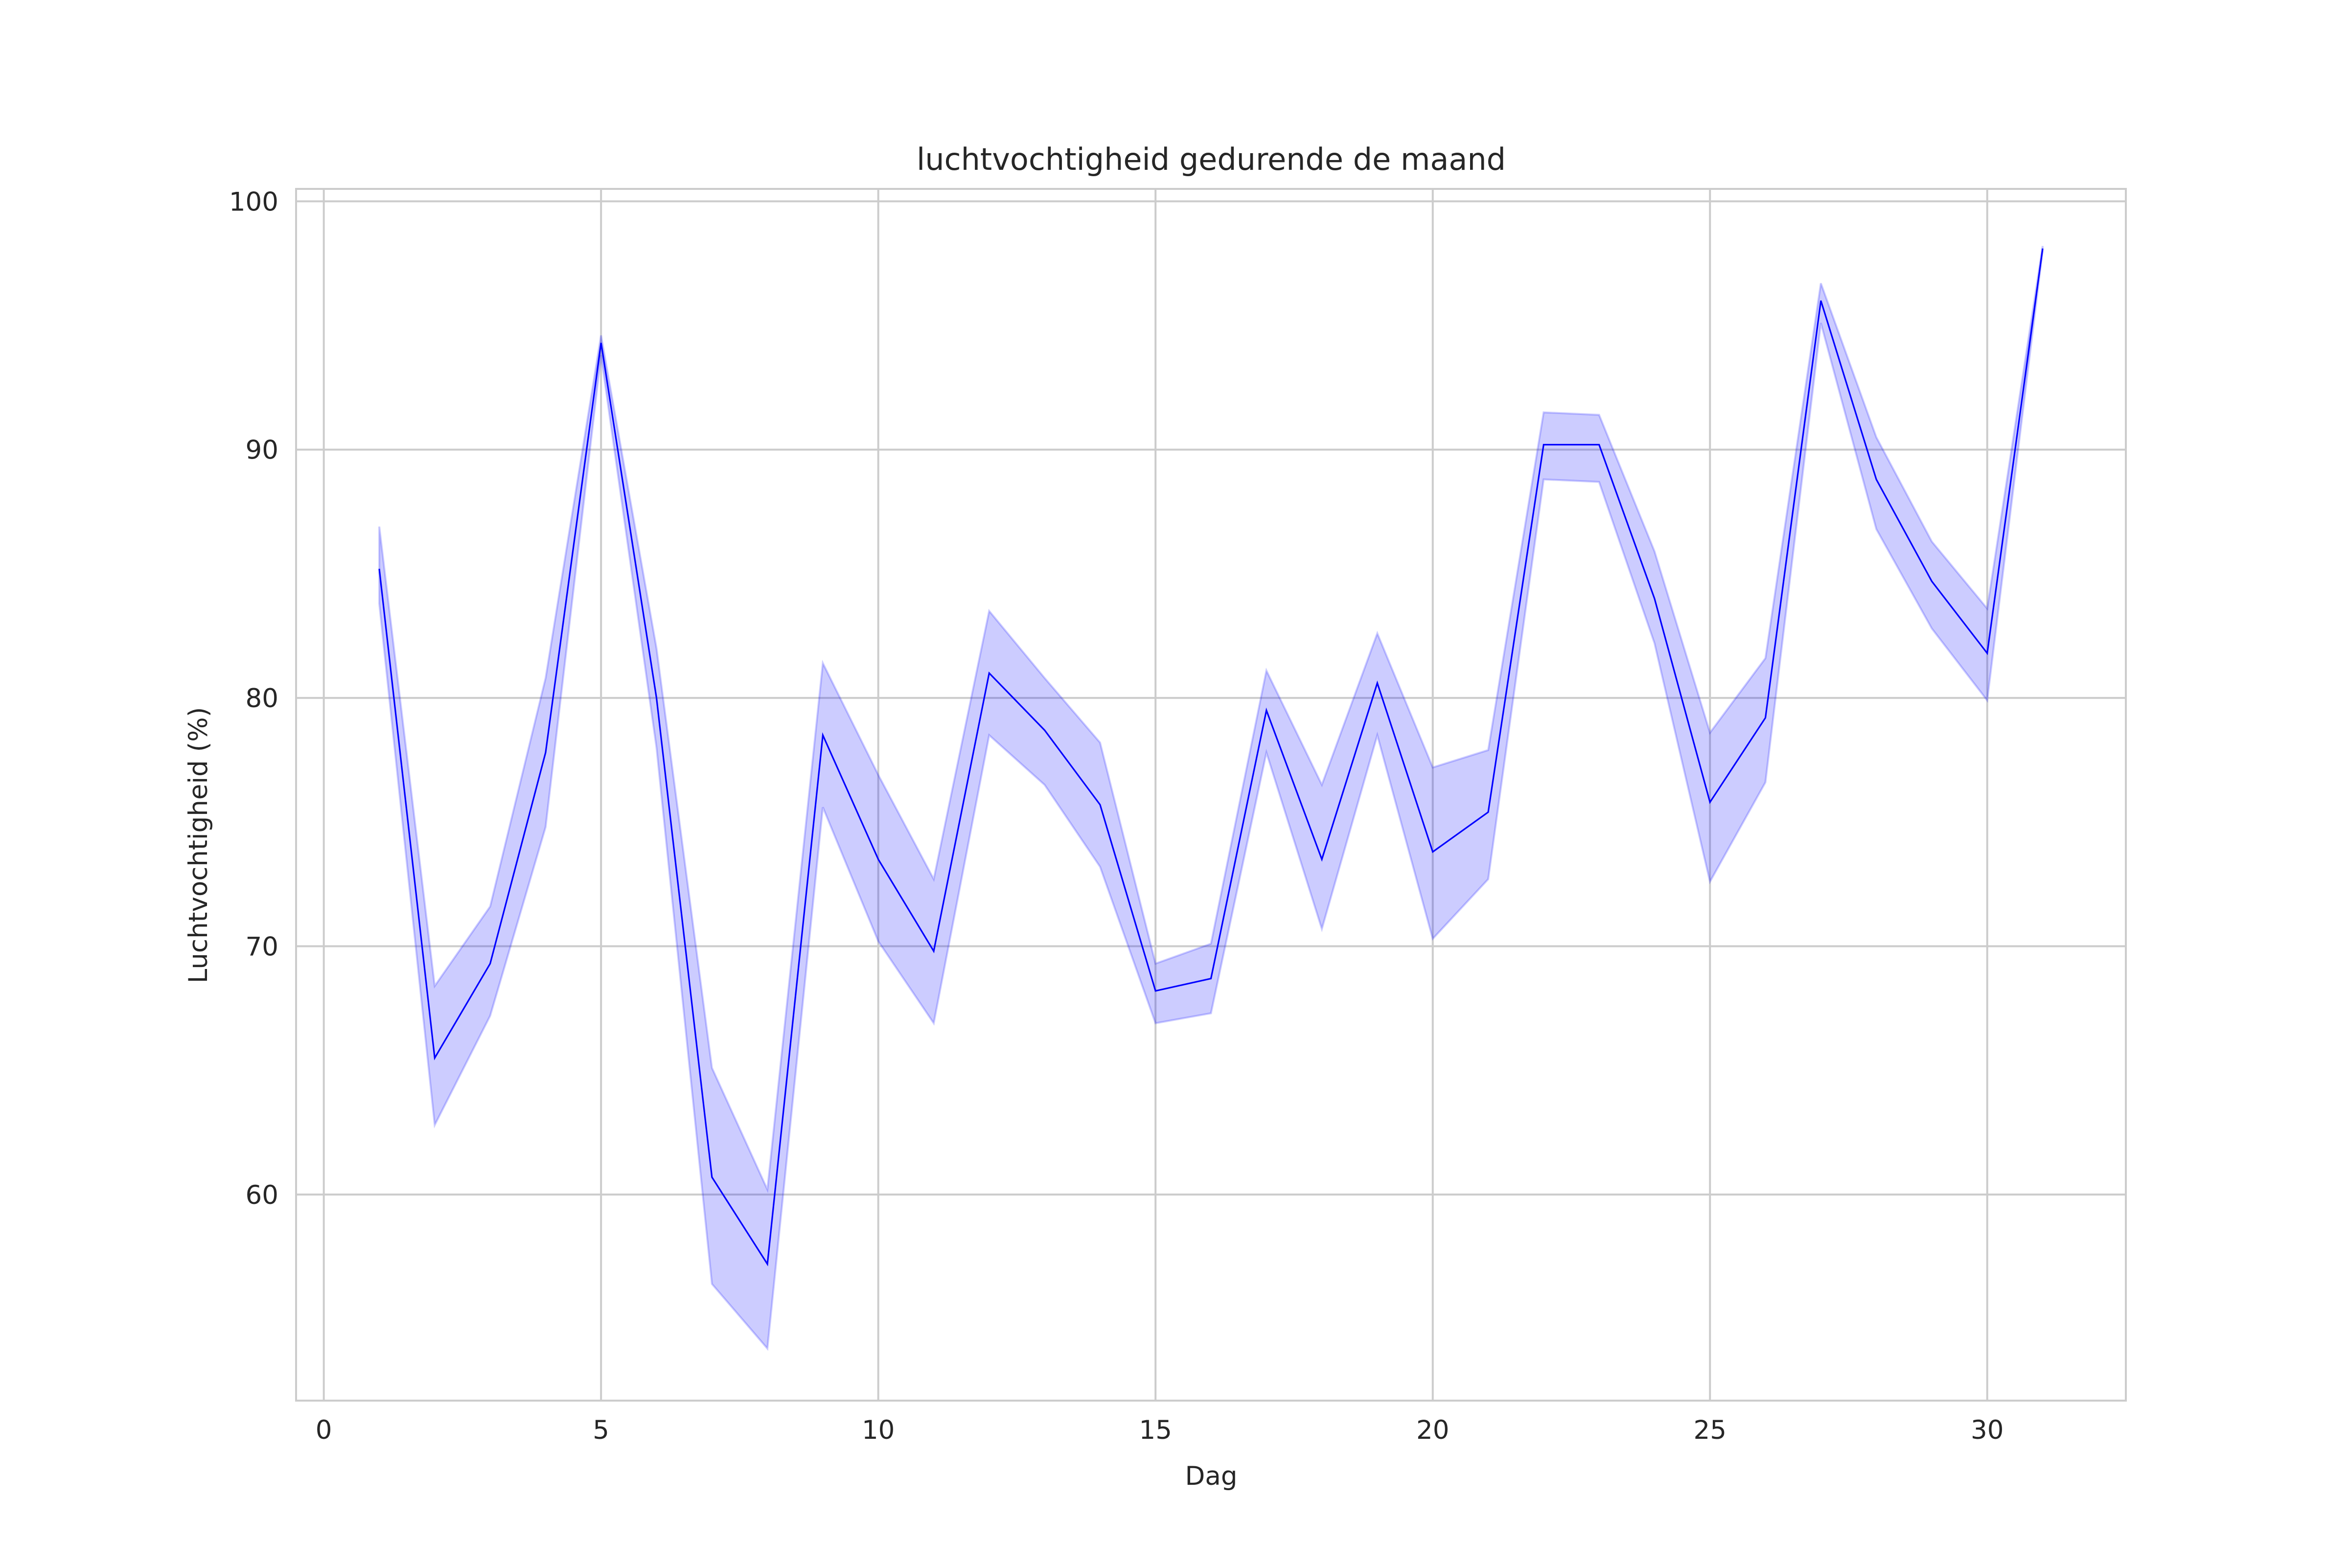 The height and width of the screenshot is (1568, 2349). What do you see at coordinates (1988, 1430) in the screenshot?
I see `x-tick-label: 30` at bounding box center [1988, 1430].